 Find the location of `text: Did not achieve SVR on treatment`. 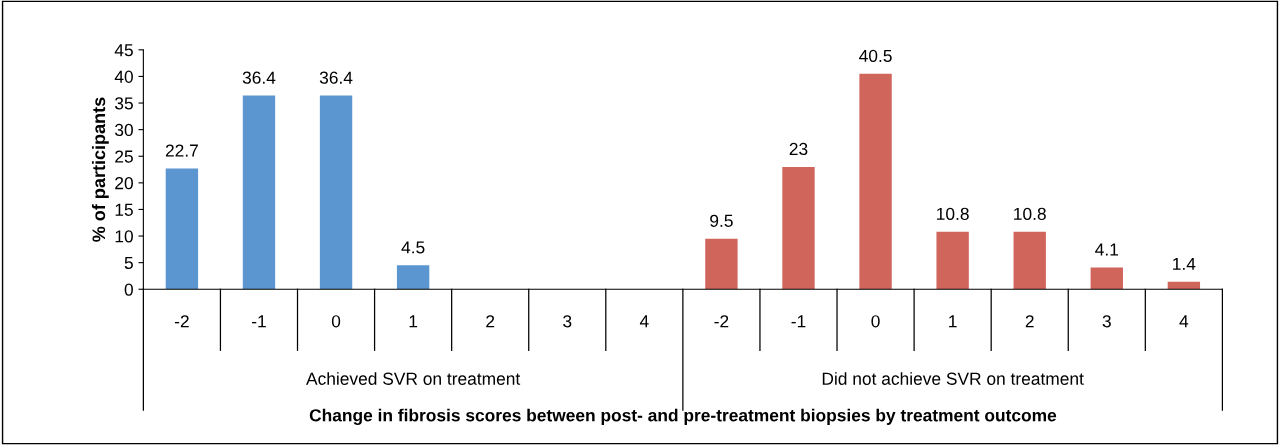

text: Did not achieve SVR on treatment is located at coordinates (953, 378).